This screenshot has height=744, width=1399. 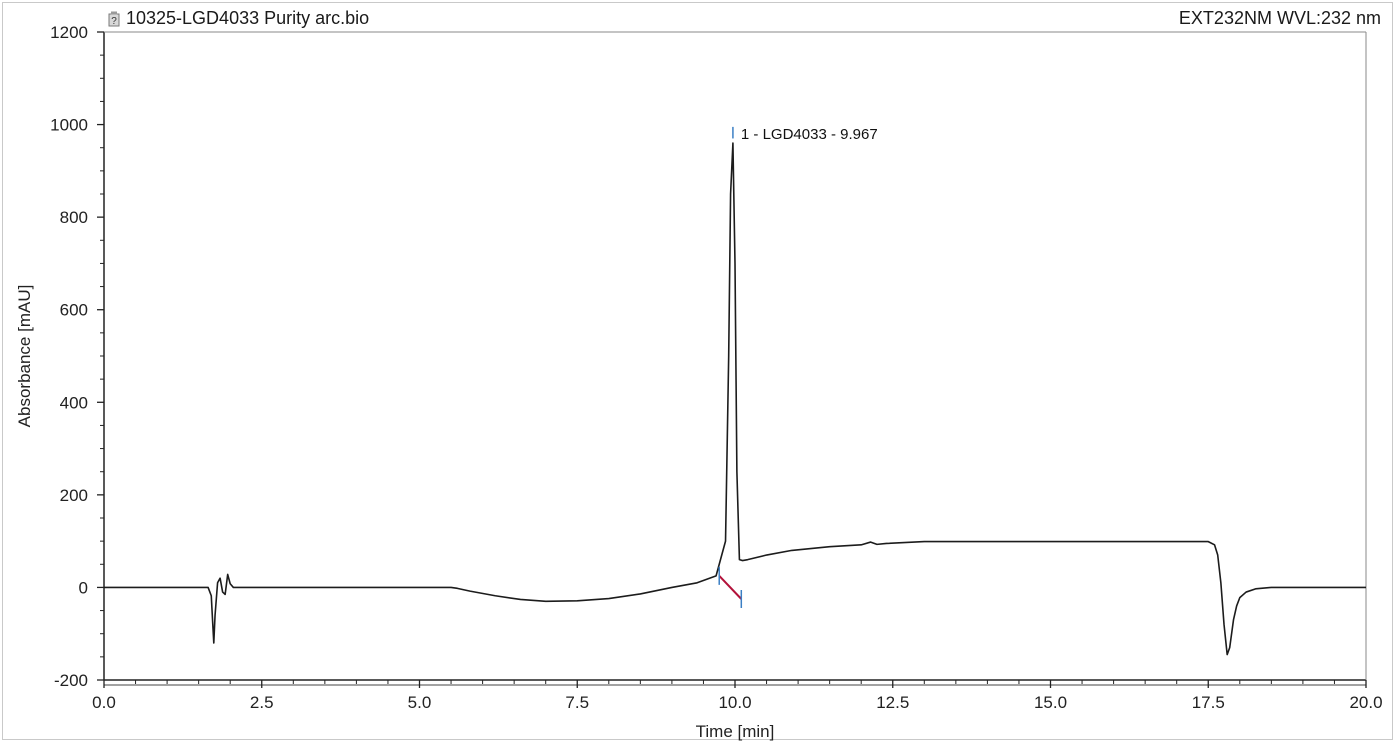 What do you see at coordinates (74, 217) in the screenshot?
I see `y-tick-label: 800` at bounding box center [74, 217].